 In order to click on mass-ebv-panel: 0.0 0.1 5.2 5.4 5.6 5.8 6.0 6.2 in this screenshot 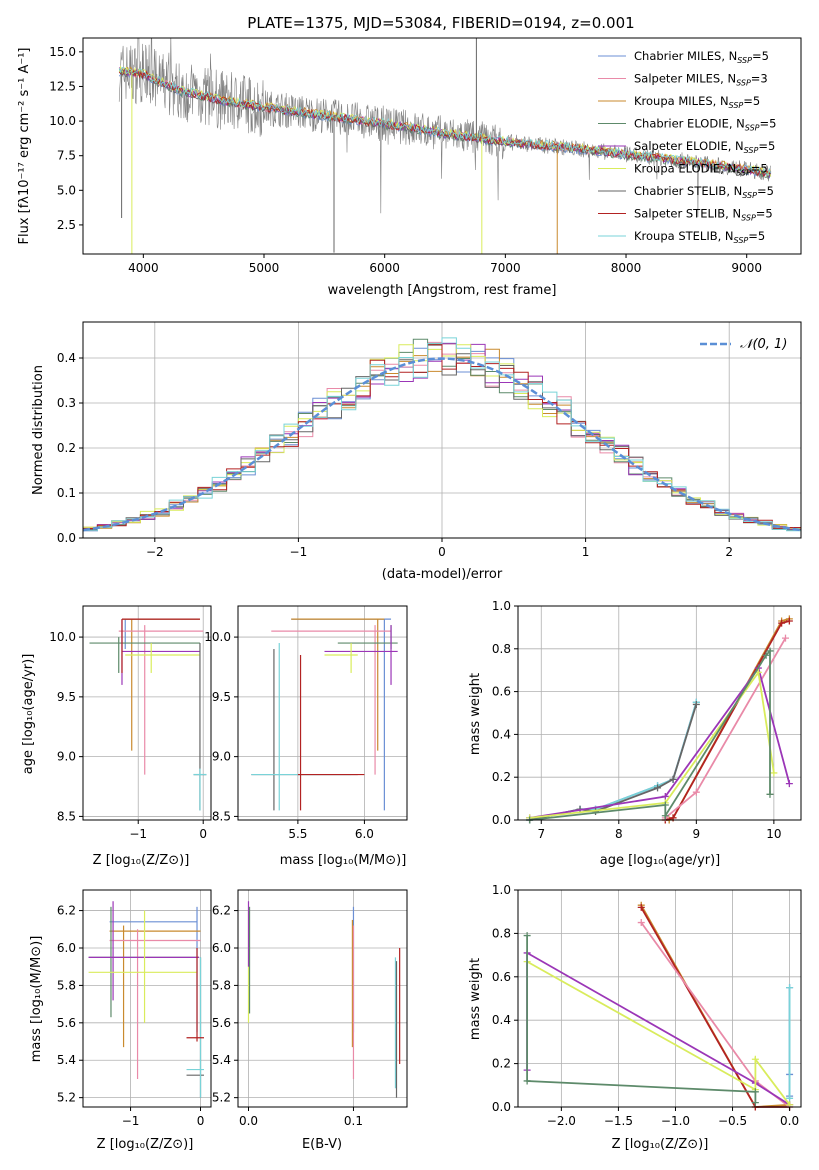, I will do `click(310, 1008)`.